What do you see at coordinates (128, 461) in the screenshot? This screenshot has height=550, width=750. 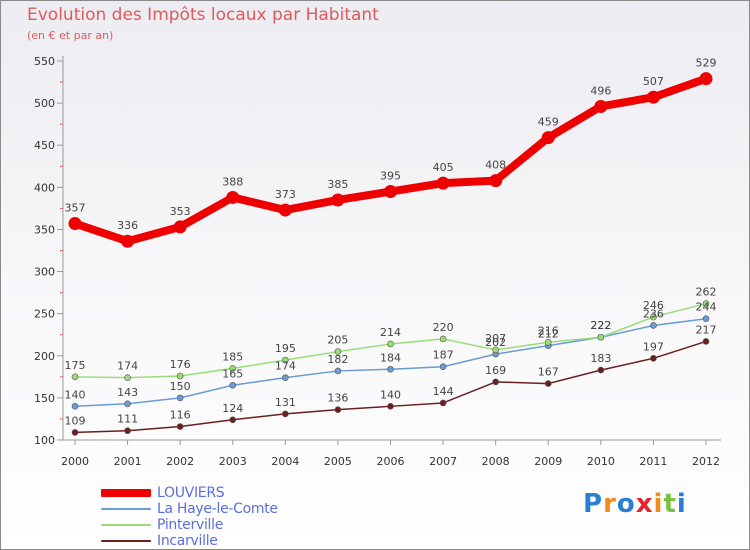 I see `x-tick-label: 2001` at bounding box center [128, 461].